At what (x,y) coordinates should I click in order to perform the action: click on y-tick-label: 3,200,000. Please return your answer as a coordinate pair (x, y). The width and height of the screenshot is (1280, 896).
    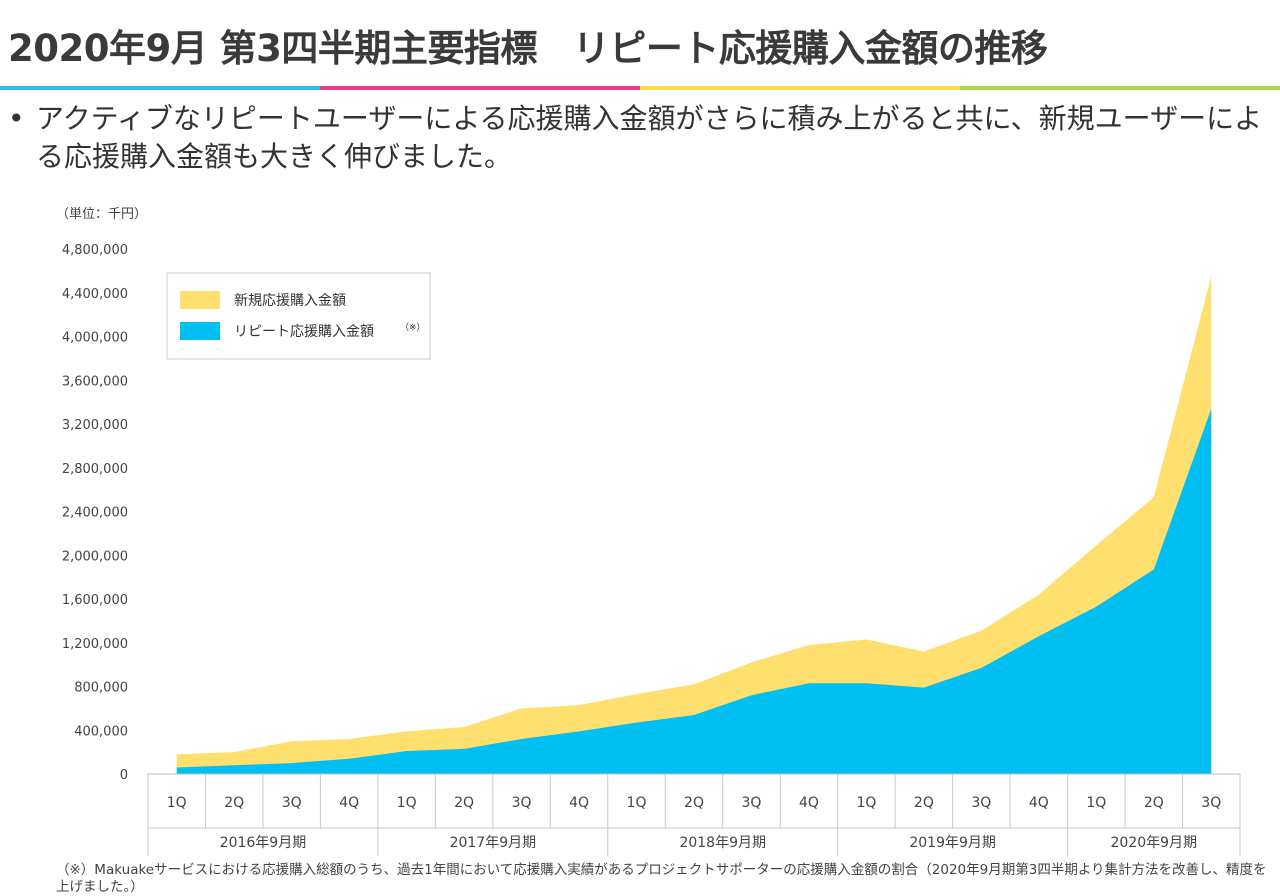
    Looking at the image, I should click on (95, 425).